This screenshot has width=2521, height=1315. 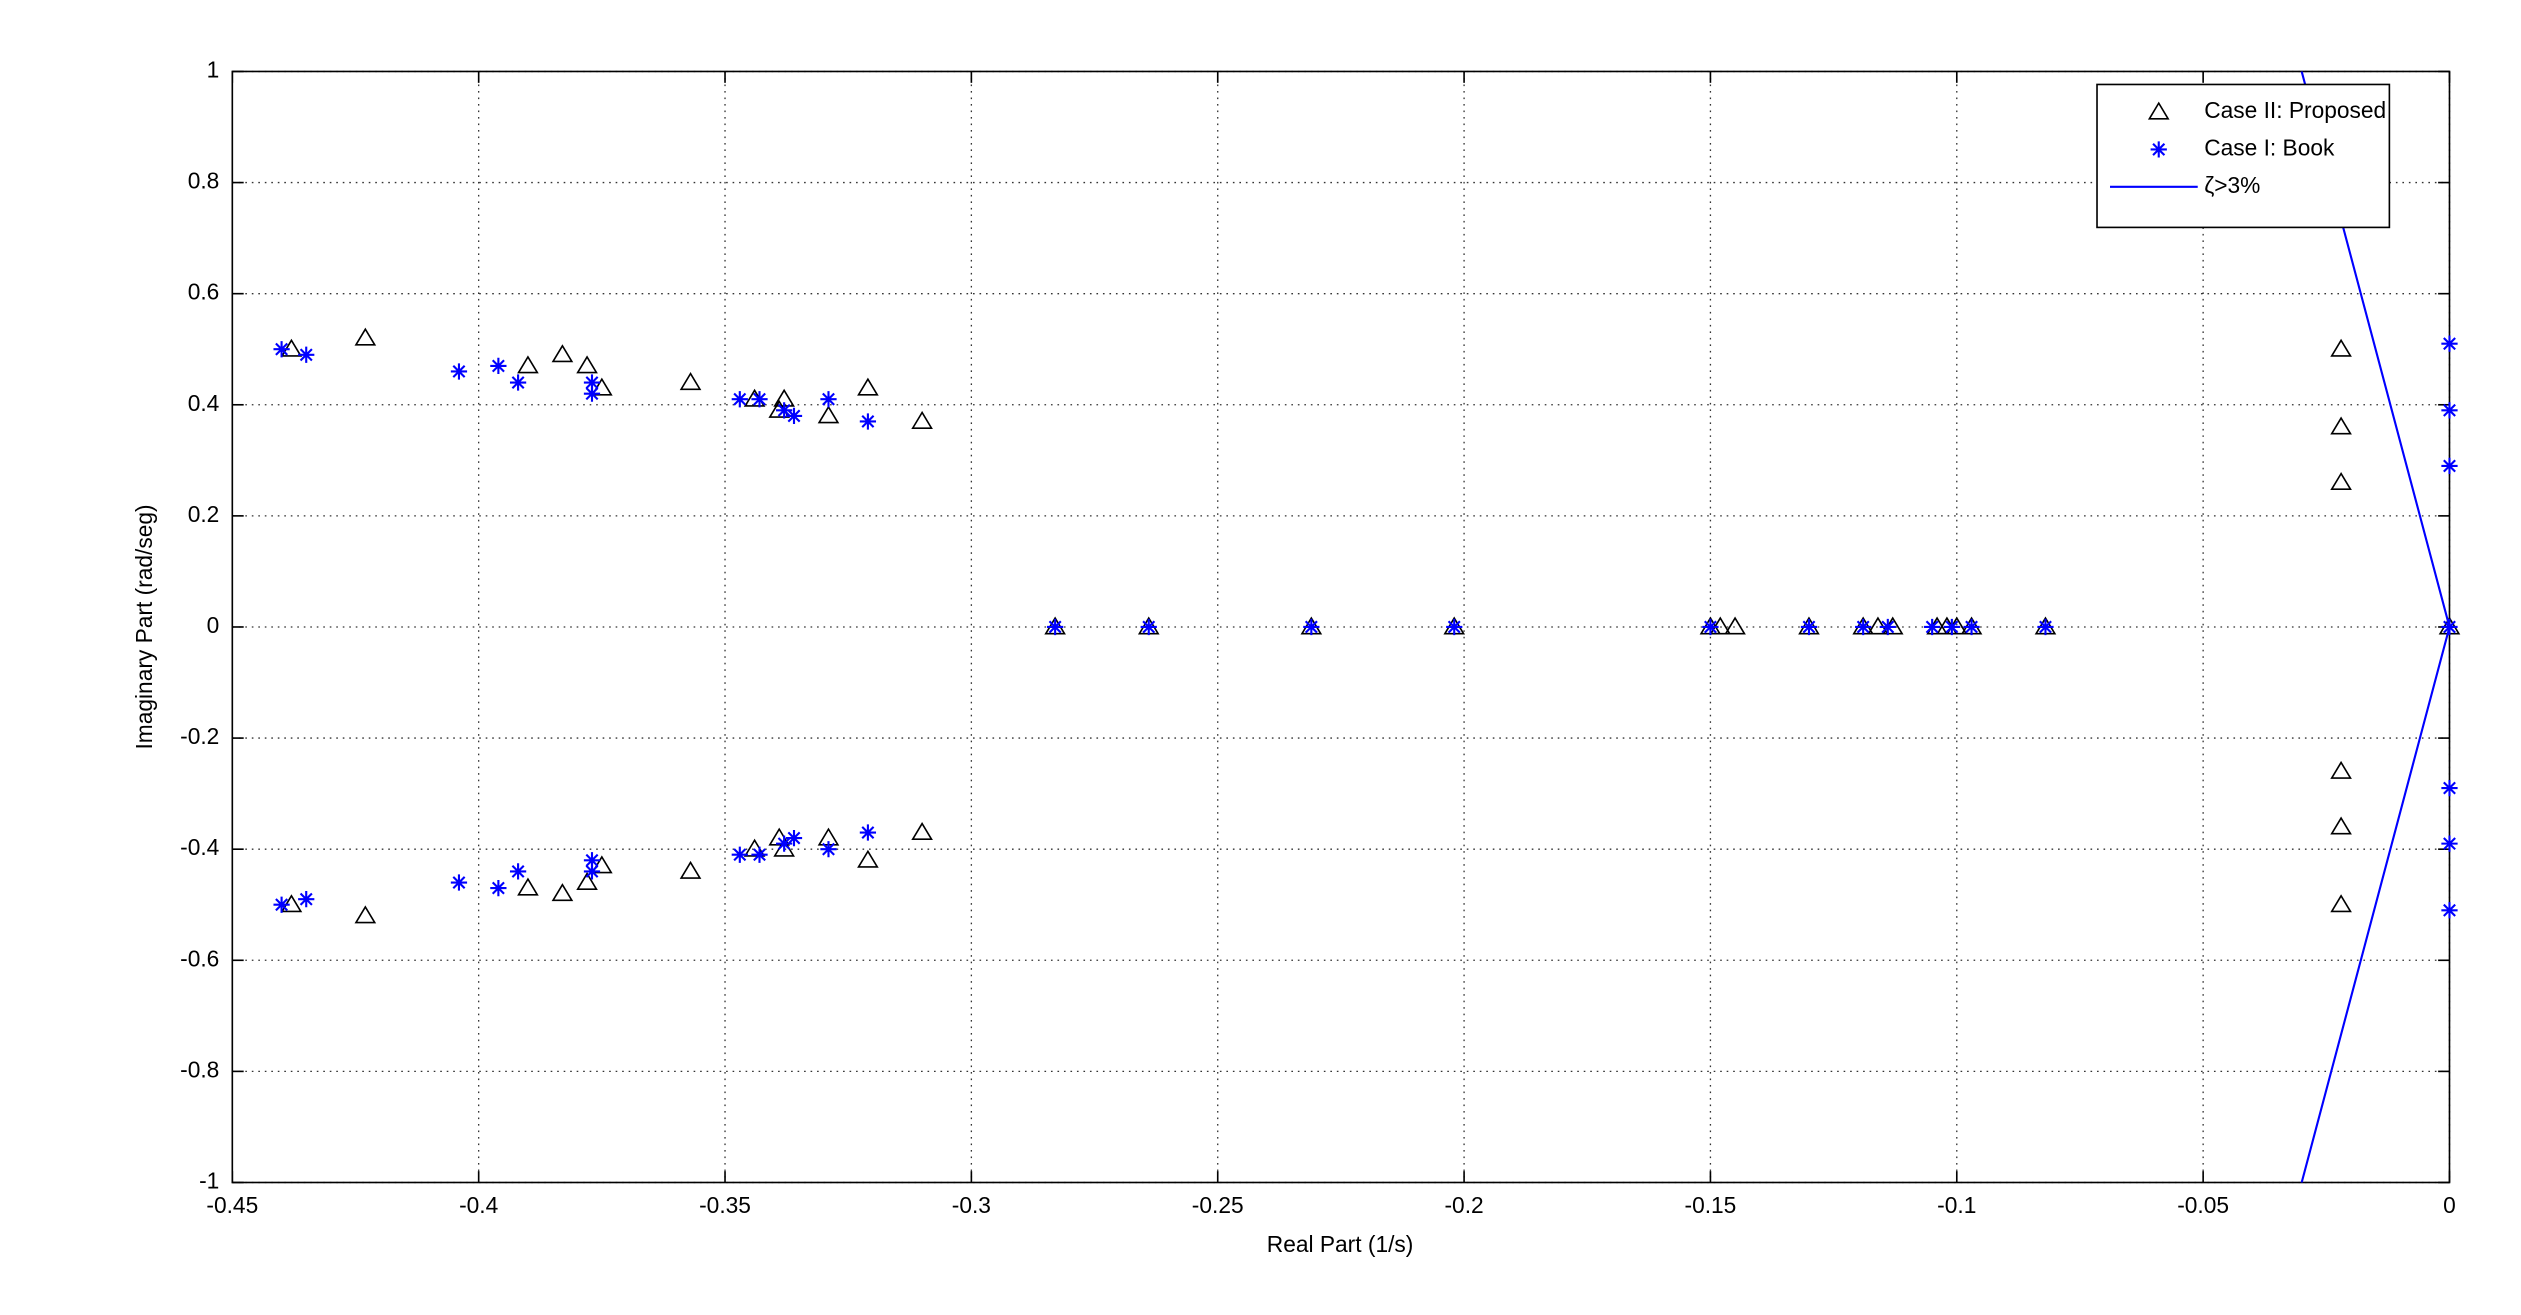 What do you see at coordinates (213, 69) in the screenshot?
I see `y-tick-label: 1` at bounding box center [213, 69].